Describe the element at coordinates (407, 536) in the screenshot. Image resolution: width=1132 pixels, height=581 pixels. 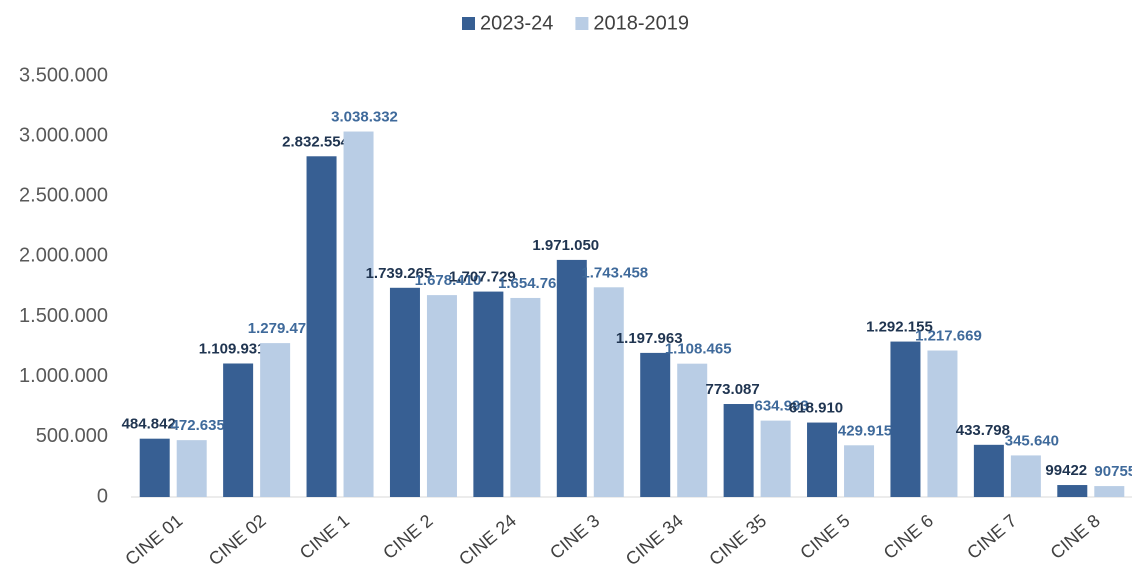
I see `x-tick-label: CINE 2` at that location.